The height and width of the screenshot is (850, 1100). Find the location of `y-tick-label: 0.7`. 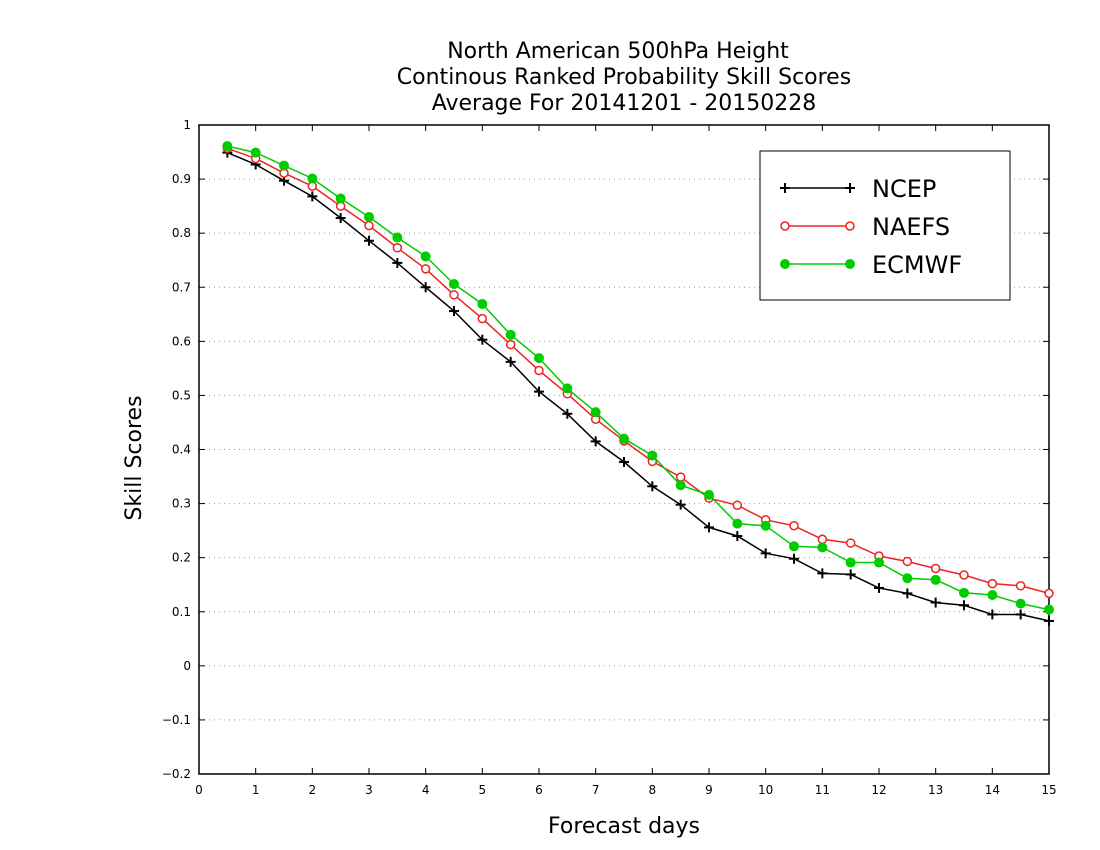

y-tick-label: 0.7 is located at coordinates (181, 287).